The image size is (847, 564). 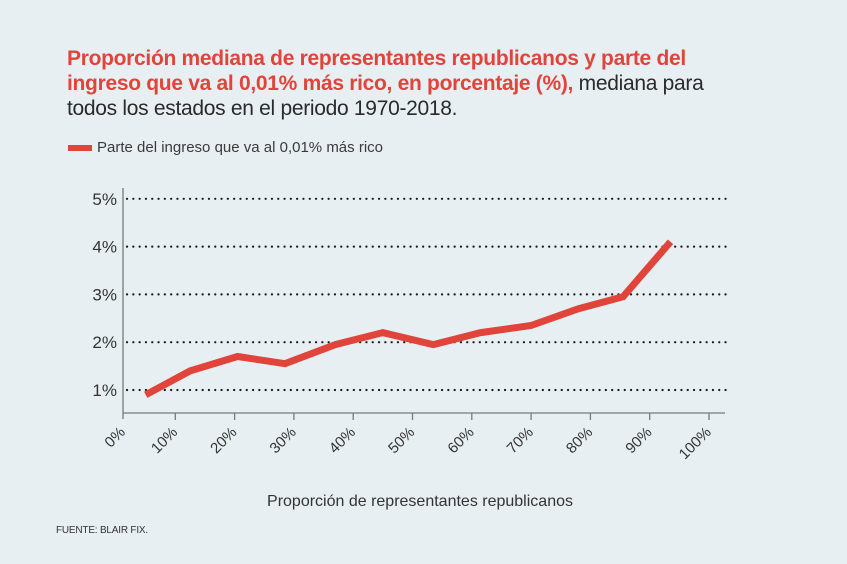 I want to click on x-tick-label: 50%, so click(x=401, y=440).